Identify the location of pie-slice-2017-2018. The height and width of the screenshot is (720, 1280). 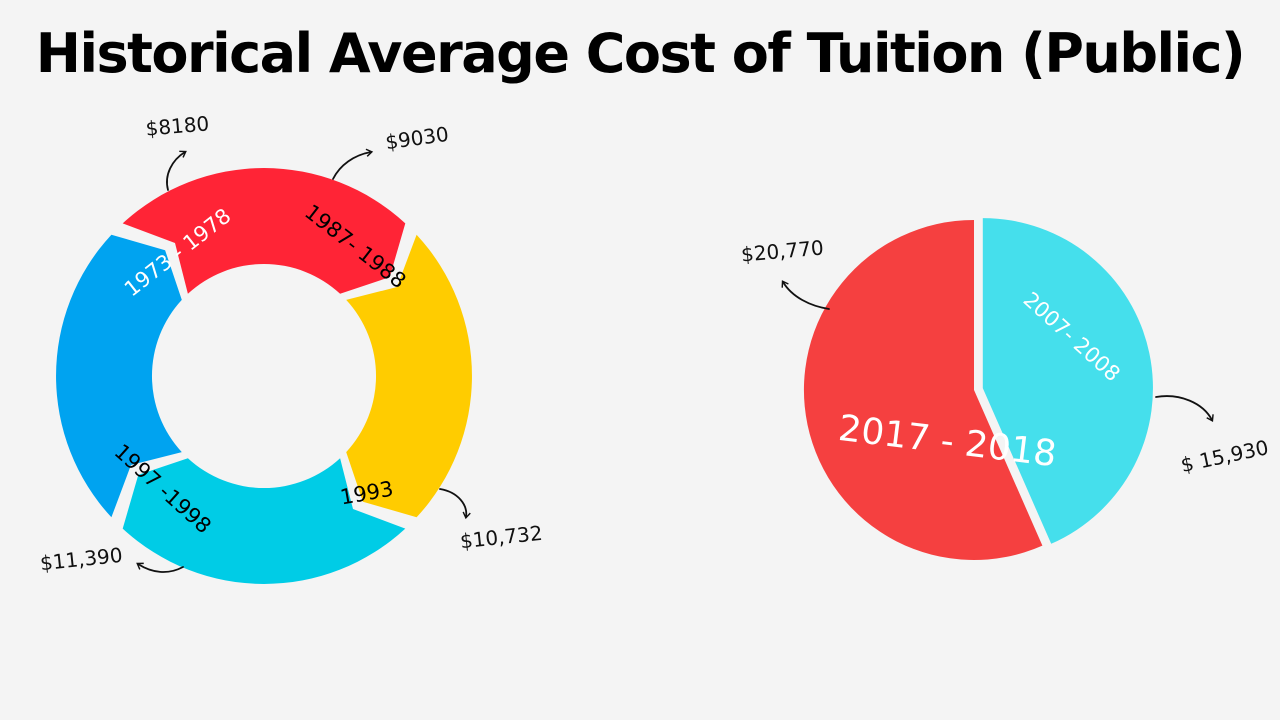
(923, 390).